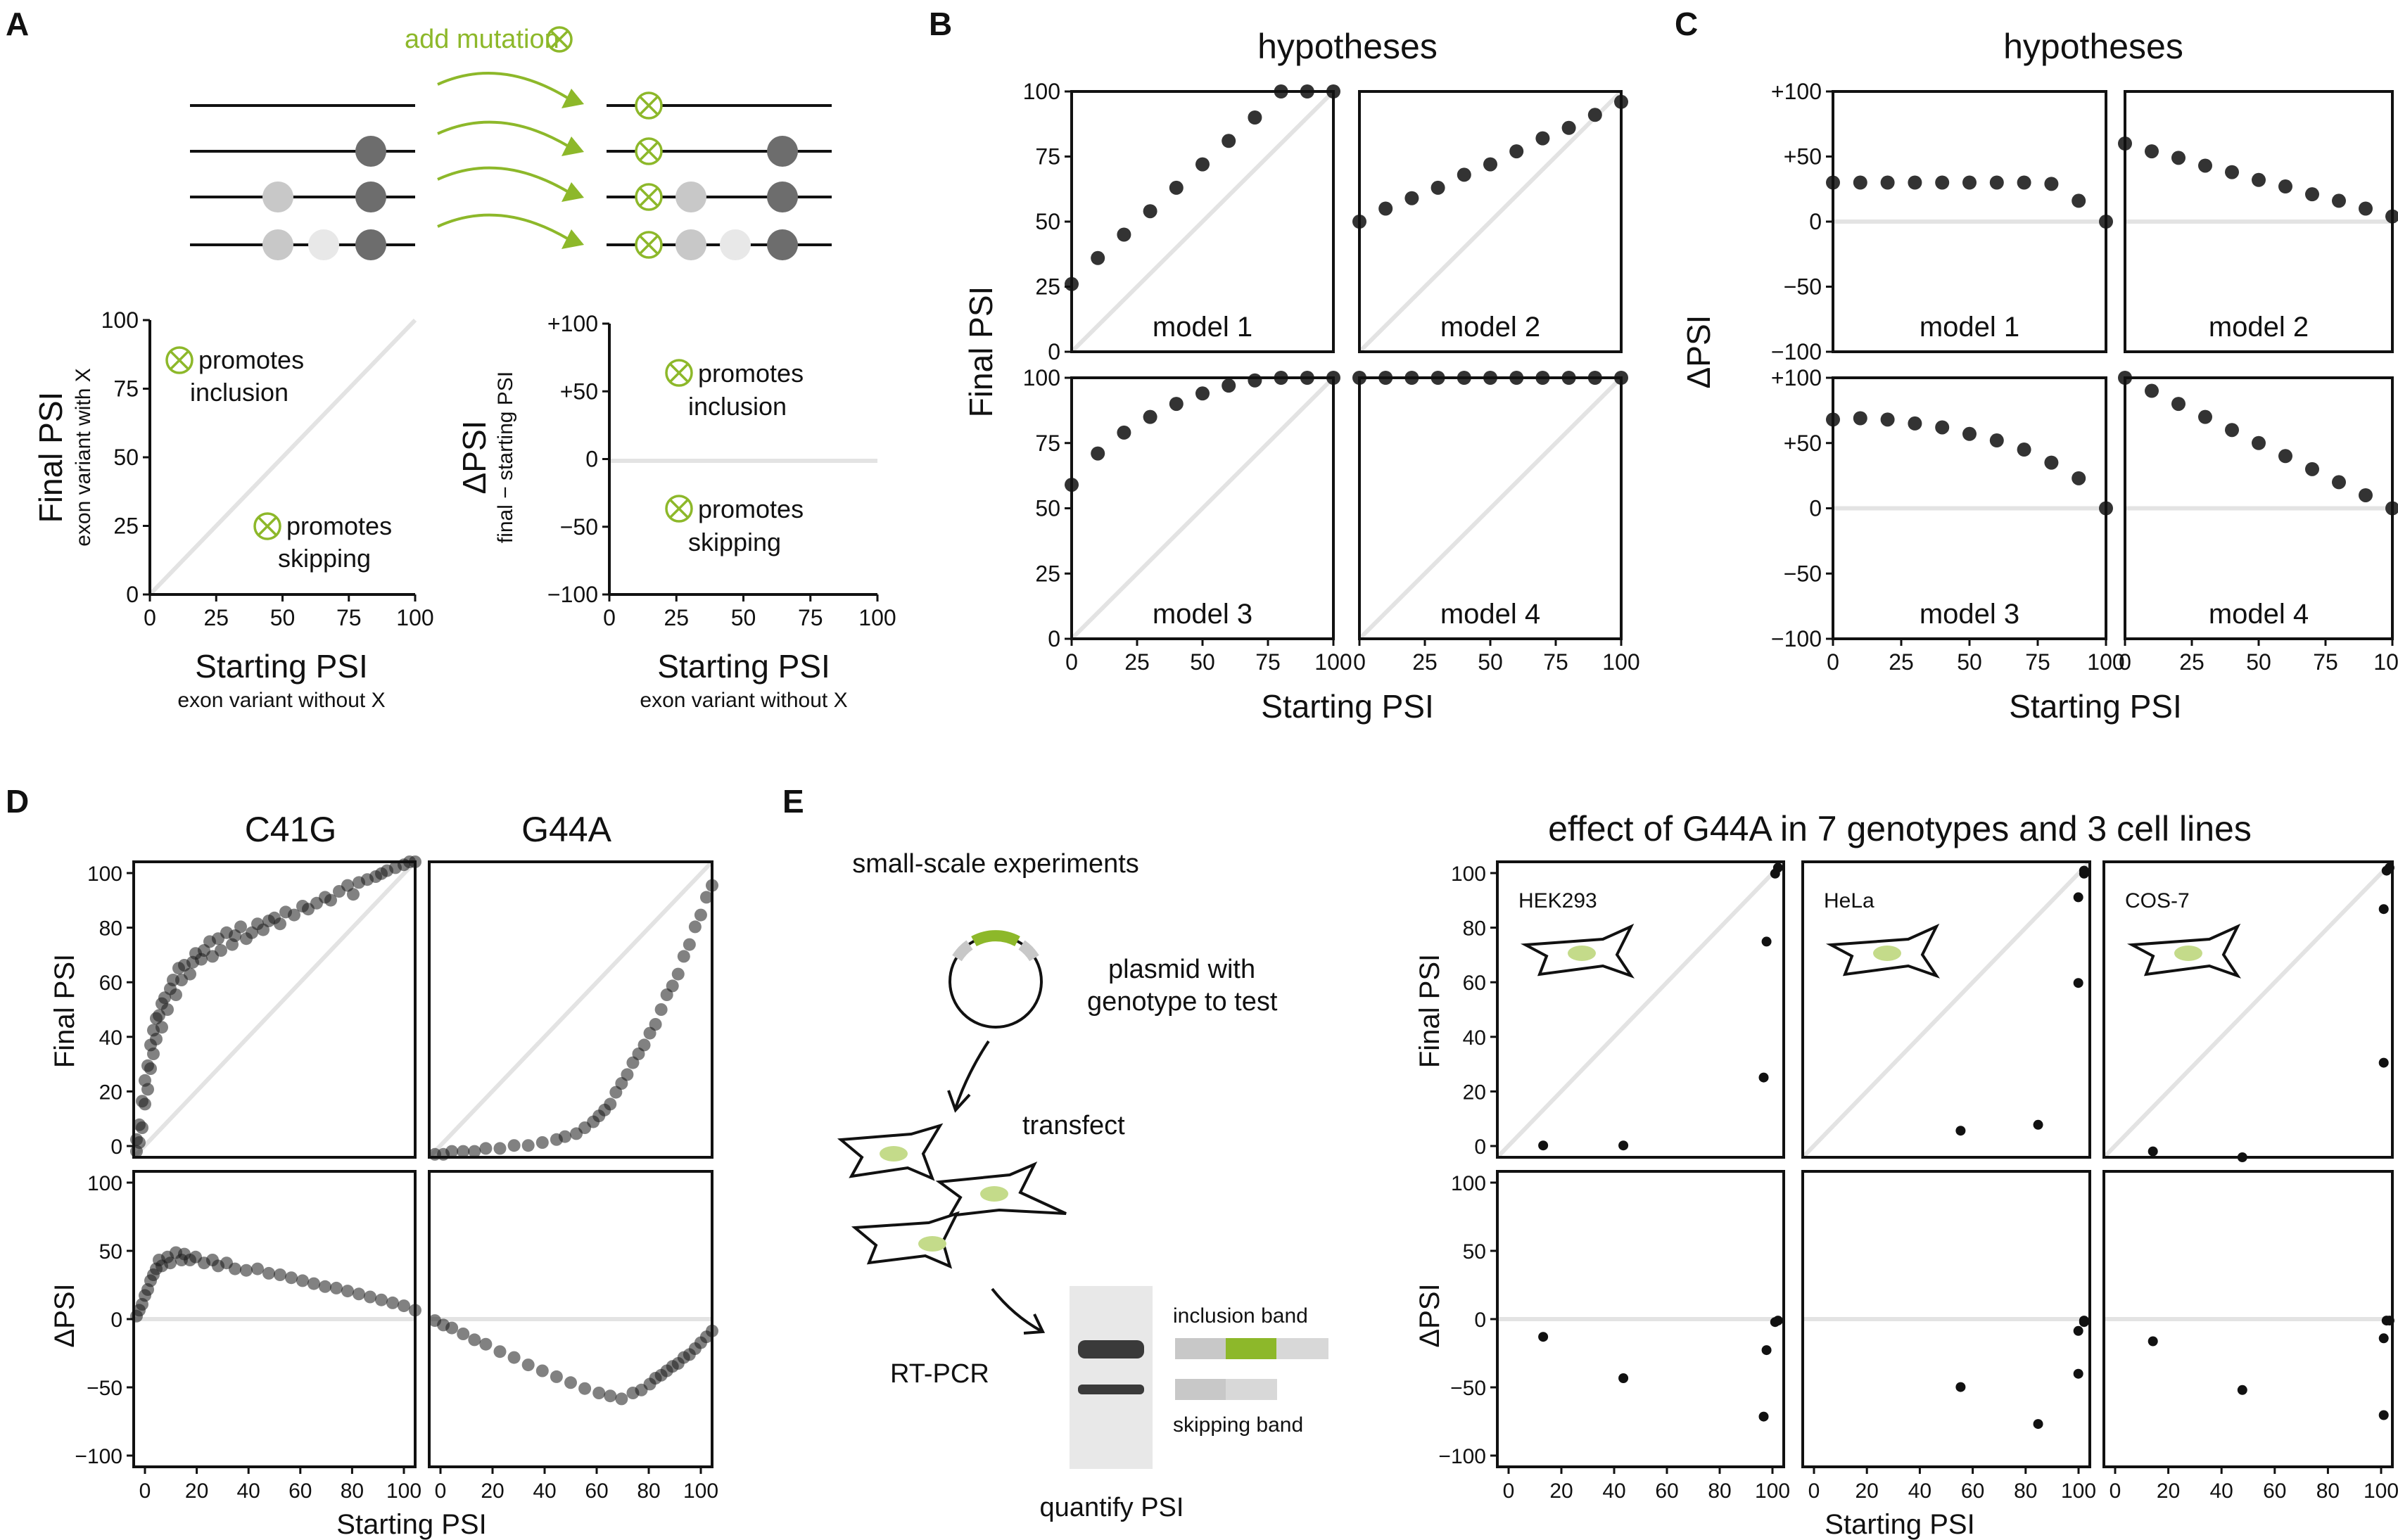  What do you see at coordinates (573, 1319) in the screenshot?
I see `plot-D-G44A-delta` at bounding box center [573, 1319].